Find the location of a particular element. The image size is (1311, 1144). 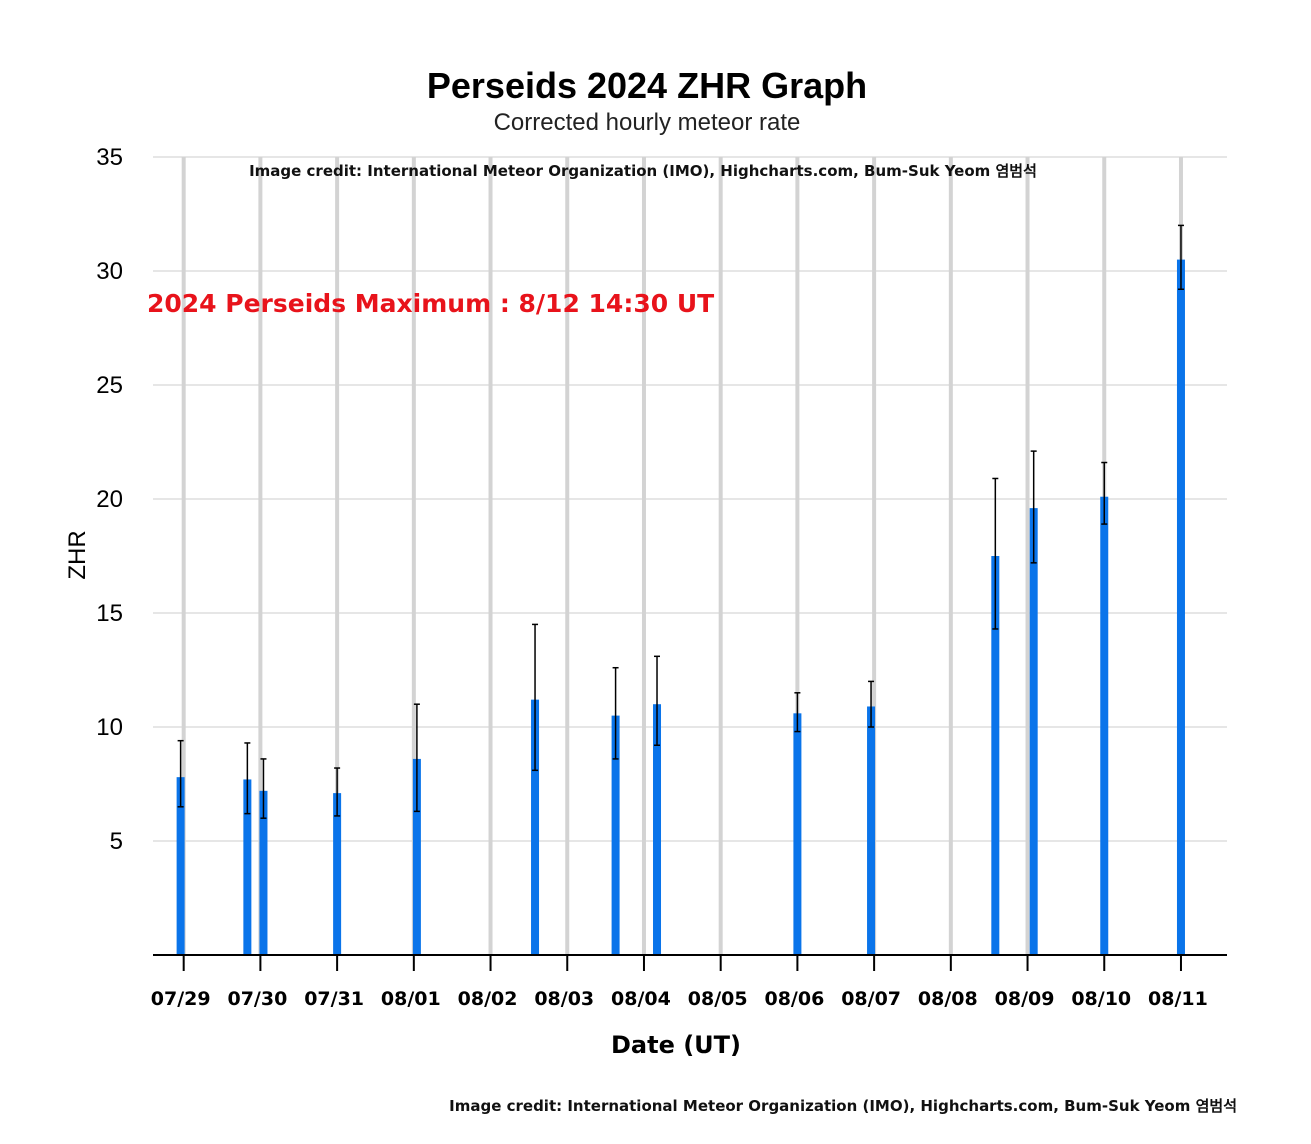

x-tick-label: 08/01 is located at coordinates (411, 999).